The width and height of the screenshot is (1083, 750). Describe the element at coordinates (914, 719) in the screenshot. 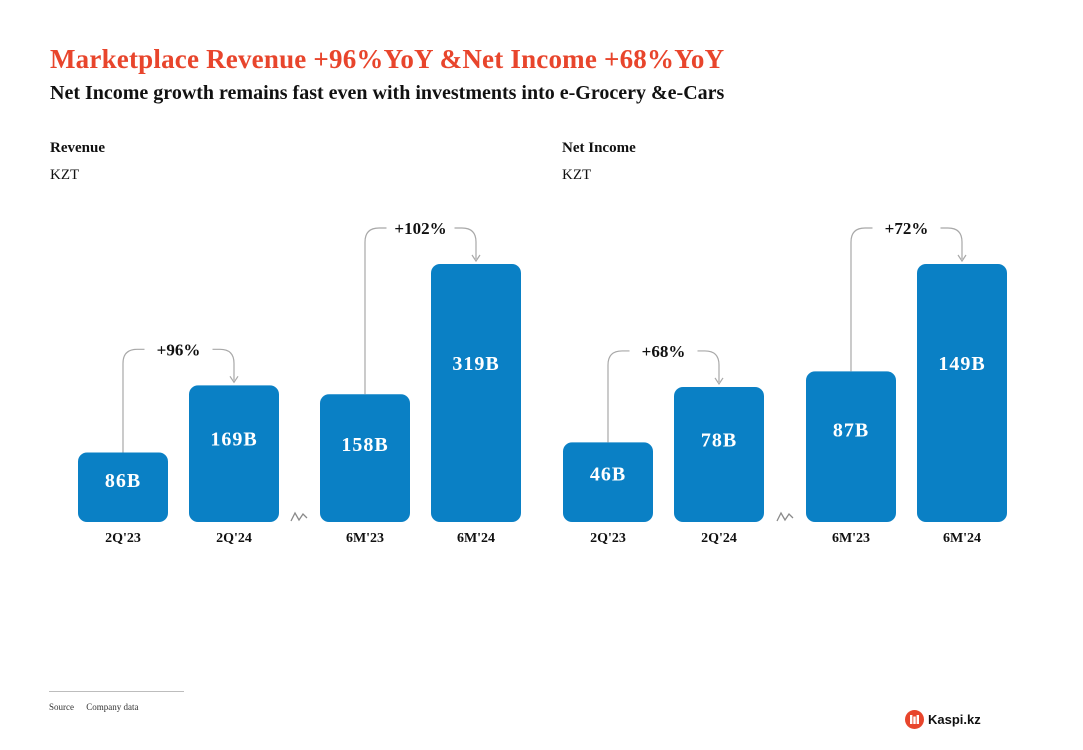

I see `kaspi-logo-icon` at that location.